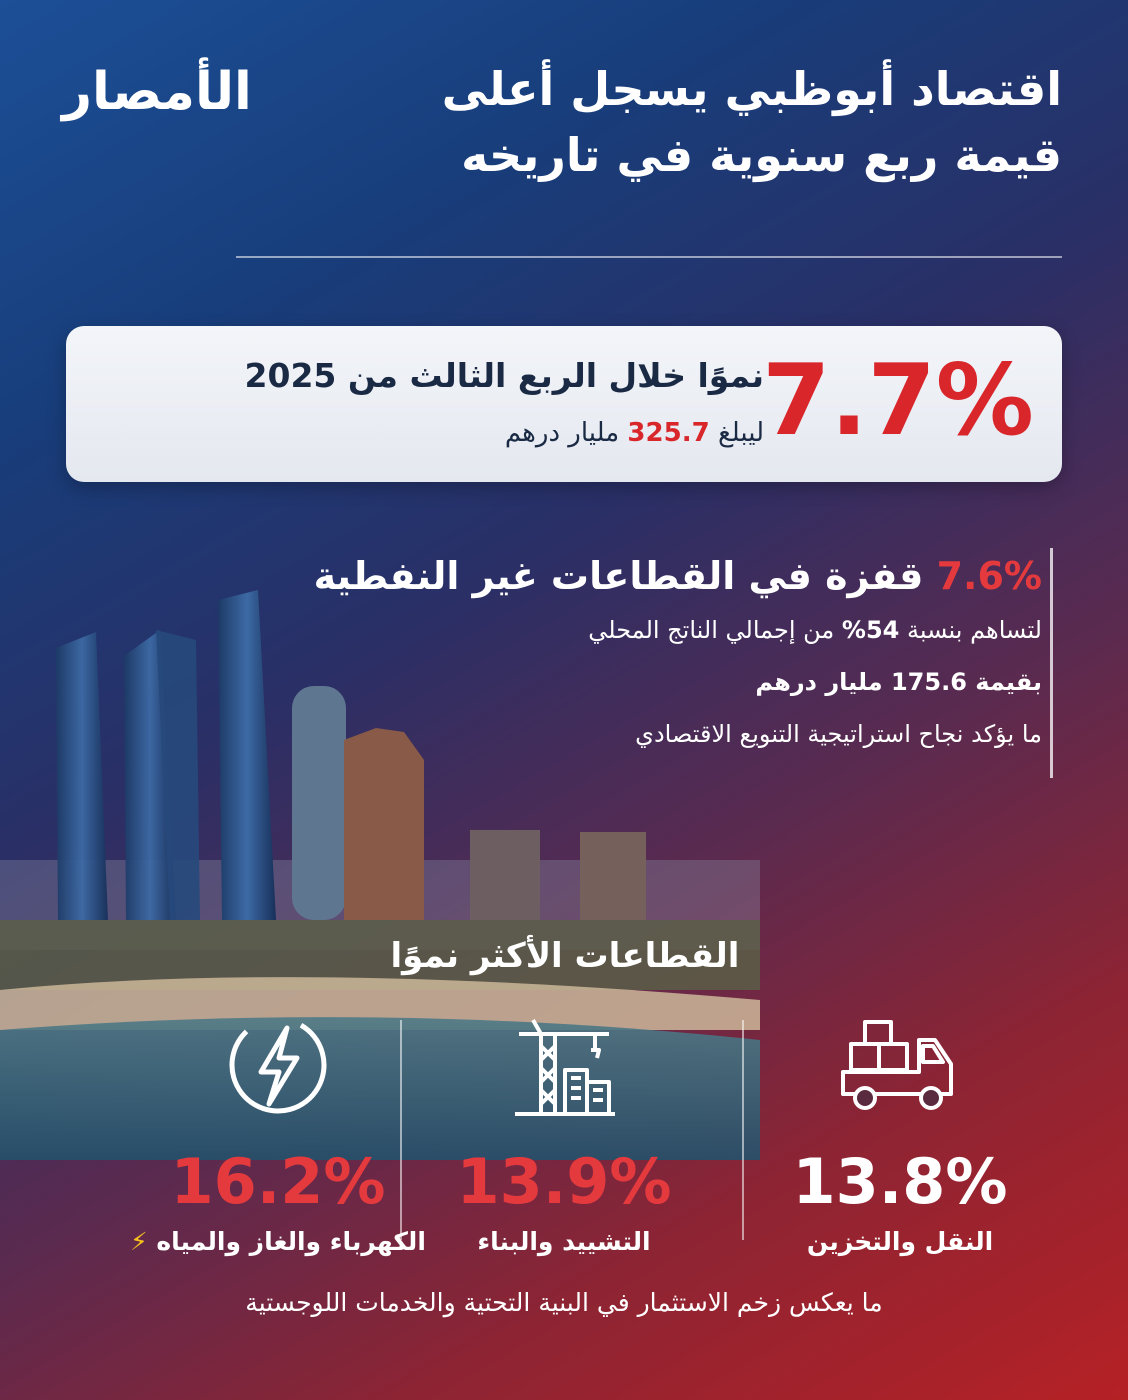  What do you see at coordinates (139, 1241) in the screenshot?
I see `bolt-icon: ⚡` at bounding box center [139, 1241].